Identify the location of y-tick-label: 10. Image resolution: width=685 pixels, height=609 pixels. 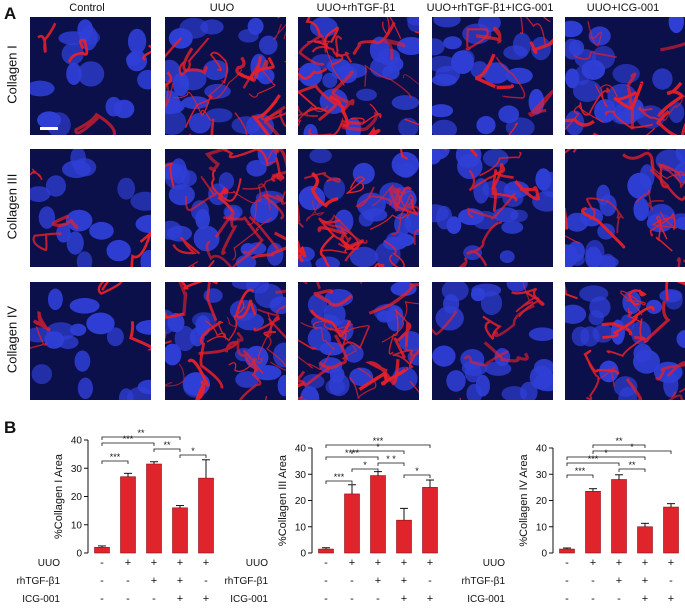
(301, 527).